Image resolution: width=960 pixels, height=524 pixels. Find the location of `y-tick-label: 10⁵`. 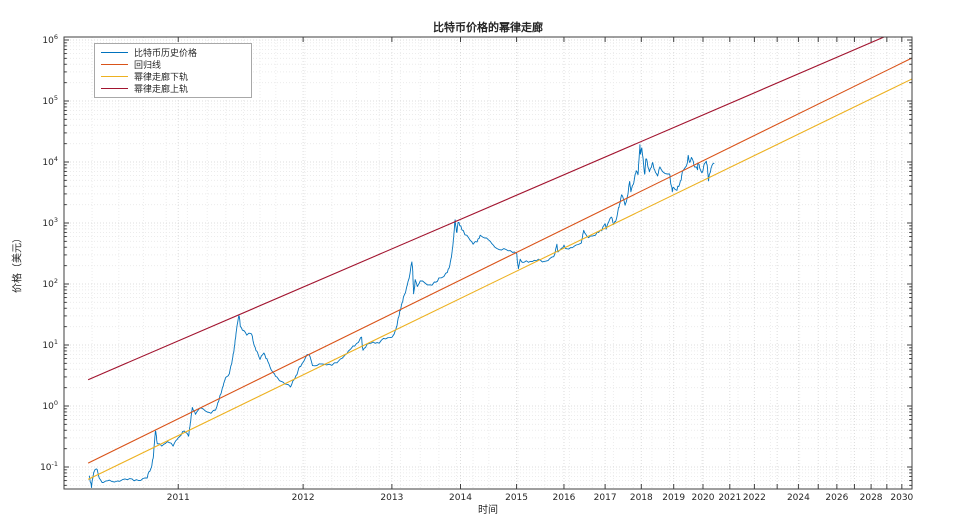

y-tick-label: 10⁵ is located at coordinates (50, 100).